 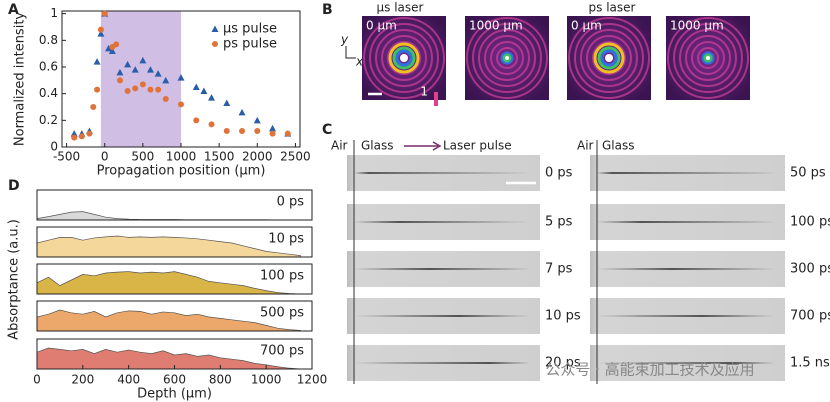 What do you see at coordinates (250, 29) in the screenshot?
I see `legend-label: μs pulse` at bounding box center [250, 29].